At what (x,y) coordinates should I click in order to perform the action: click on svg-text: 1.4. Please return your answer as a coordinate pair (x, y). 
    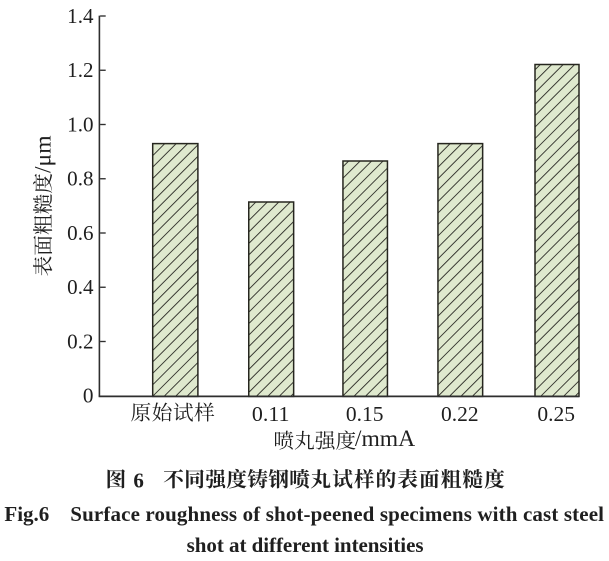
    Looking at the image, I should click on (80, 16).